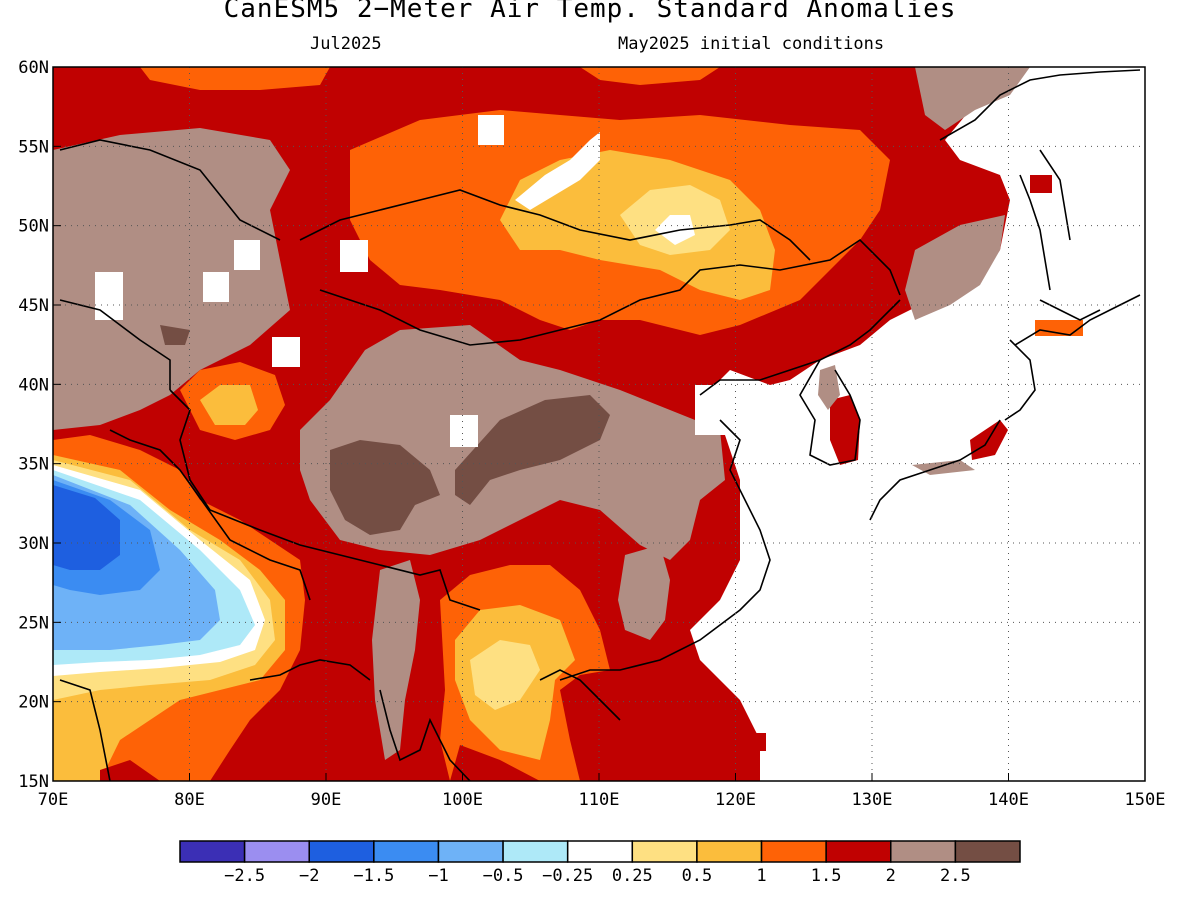 Image resolution: width=1200 pixels, height=900 pixels. I want to click on field-brown-manchuria, so click(955, 267).